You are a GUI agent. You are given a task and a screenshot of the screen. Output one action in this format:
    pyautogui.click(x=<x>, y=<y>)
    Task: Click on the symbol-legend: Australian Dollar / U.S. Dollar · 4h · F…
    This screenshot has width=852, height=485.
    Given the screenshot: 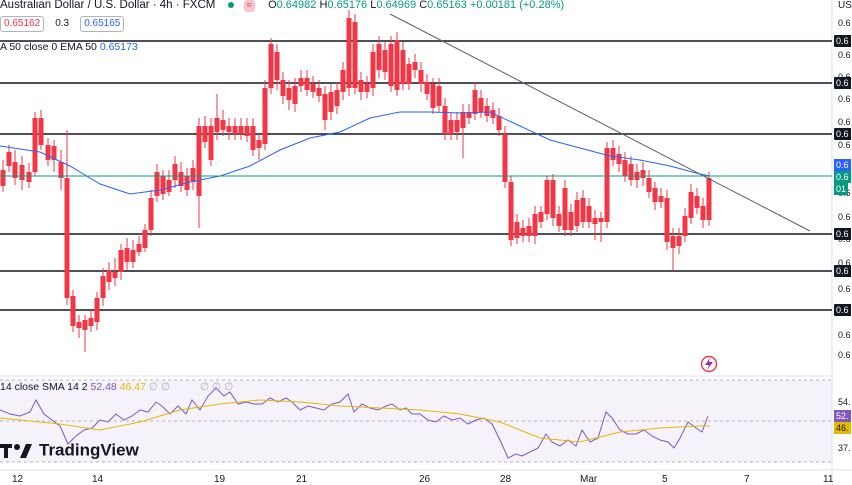 What is the action you would take?
    pyautogui.click(x=282, y=6)
    